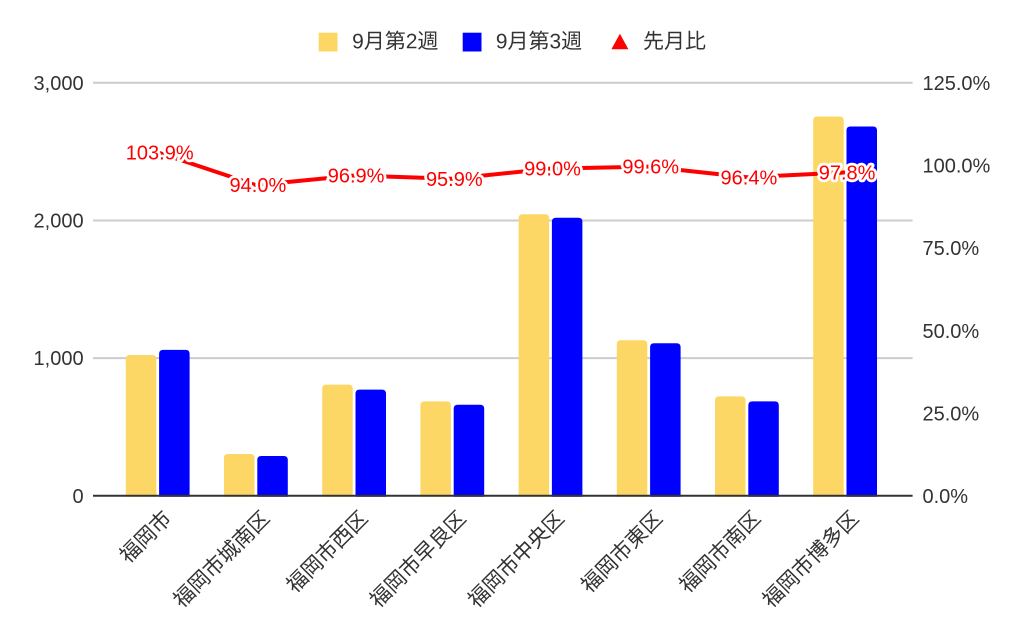  I want to click on svg-text: 3,000, so click(59, 84).